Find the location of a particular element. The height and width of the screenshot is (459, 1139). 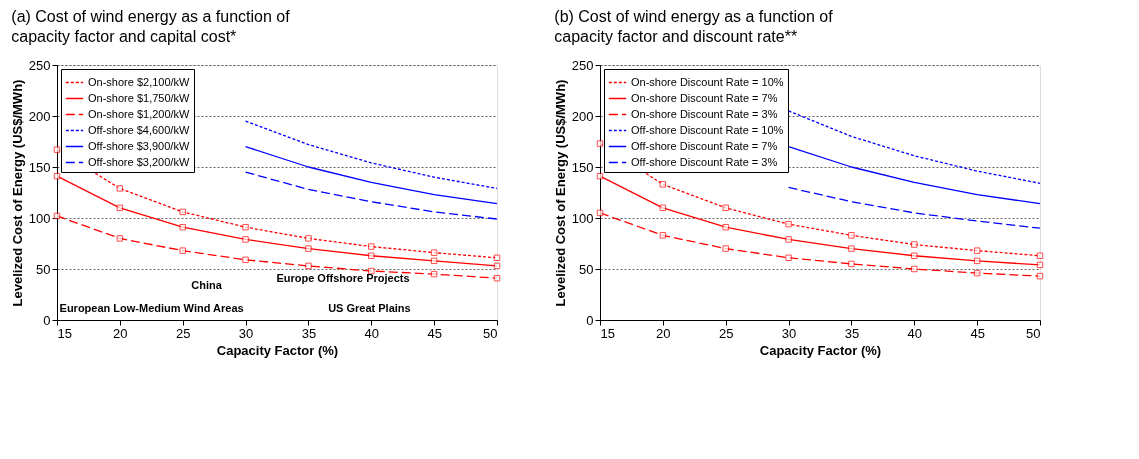

legend-label: On-shore $1,200/kW is located at coordinates (139, 113).